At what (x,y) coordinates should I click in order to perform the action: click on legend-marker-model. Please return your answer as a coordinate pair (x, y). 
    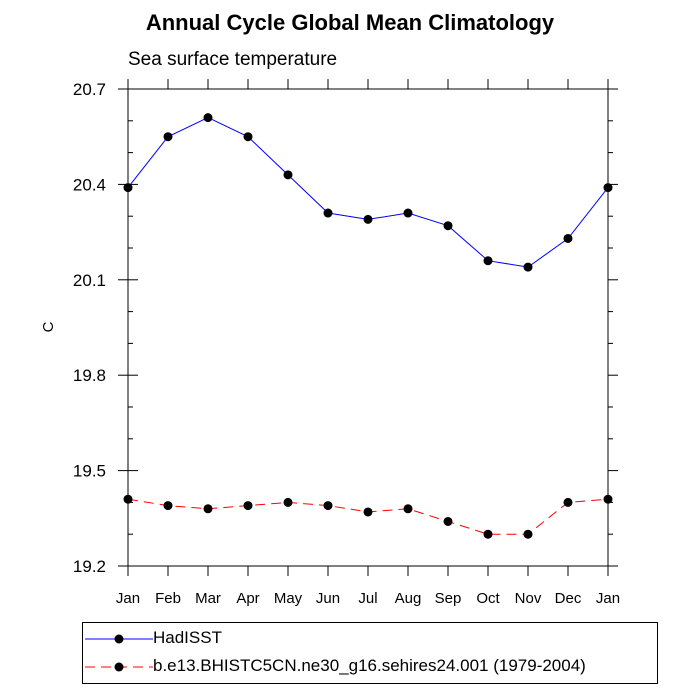
    Looking at the image, I should click on (119, 667).